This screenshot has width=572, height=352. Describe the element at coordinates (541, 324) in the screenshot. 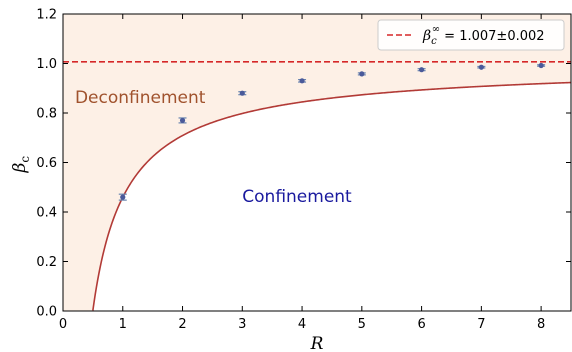

I see `x-tick-label: 8` at that location.